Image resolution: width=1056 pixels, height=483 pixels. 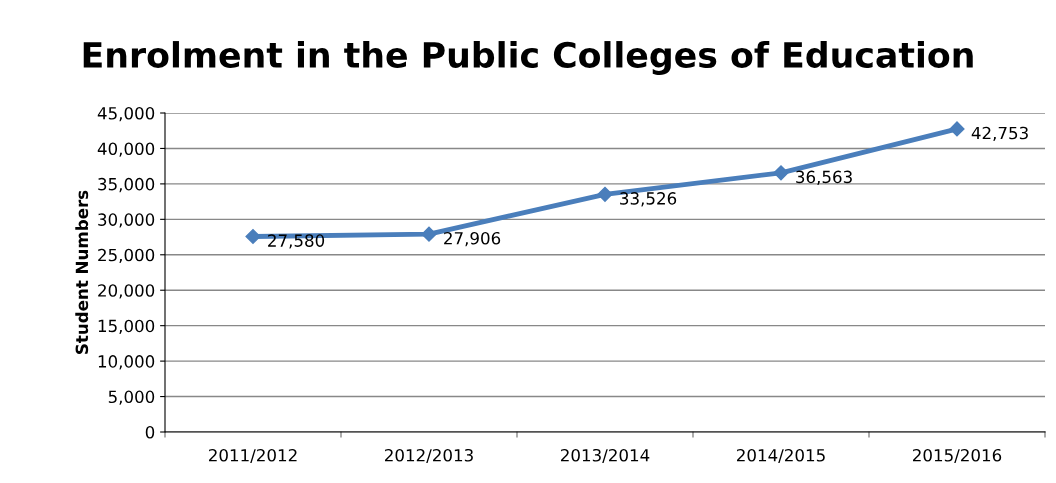 I want to click on text: 36,563, so click(x=824, y=177).